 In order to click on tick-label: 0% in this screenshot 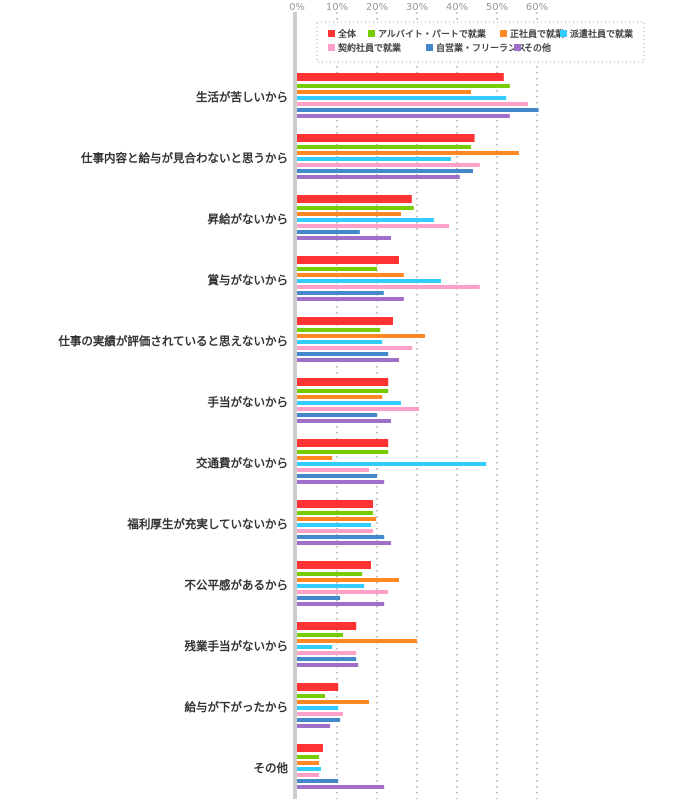, I will do `click(297, 7)`.